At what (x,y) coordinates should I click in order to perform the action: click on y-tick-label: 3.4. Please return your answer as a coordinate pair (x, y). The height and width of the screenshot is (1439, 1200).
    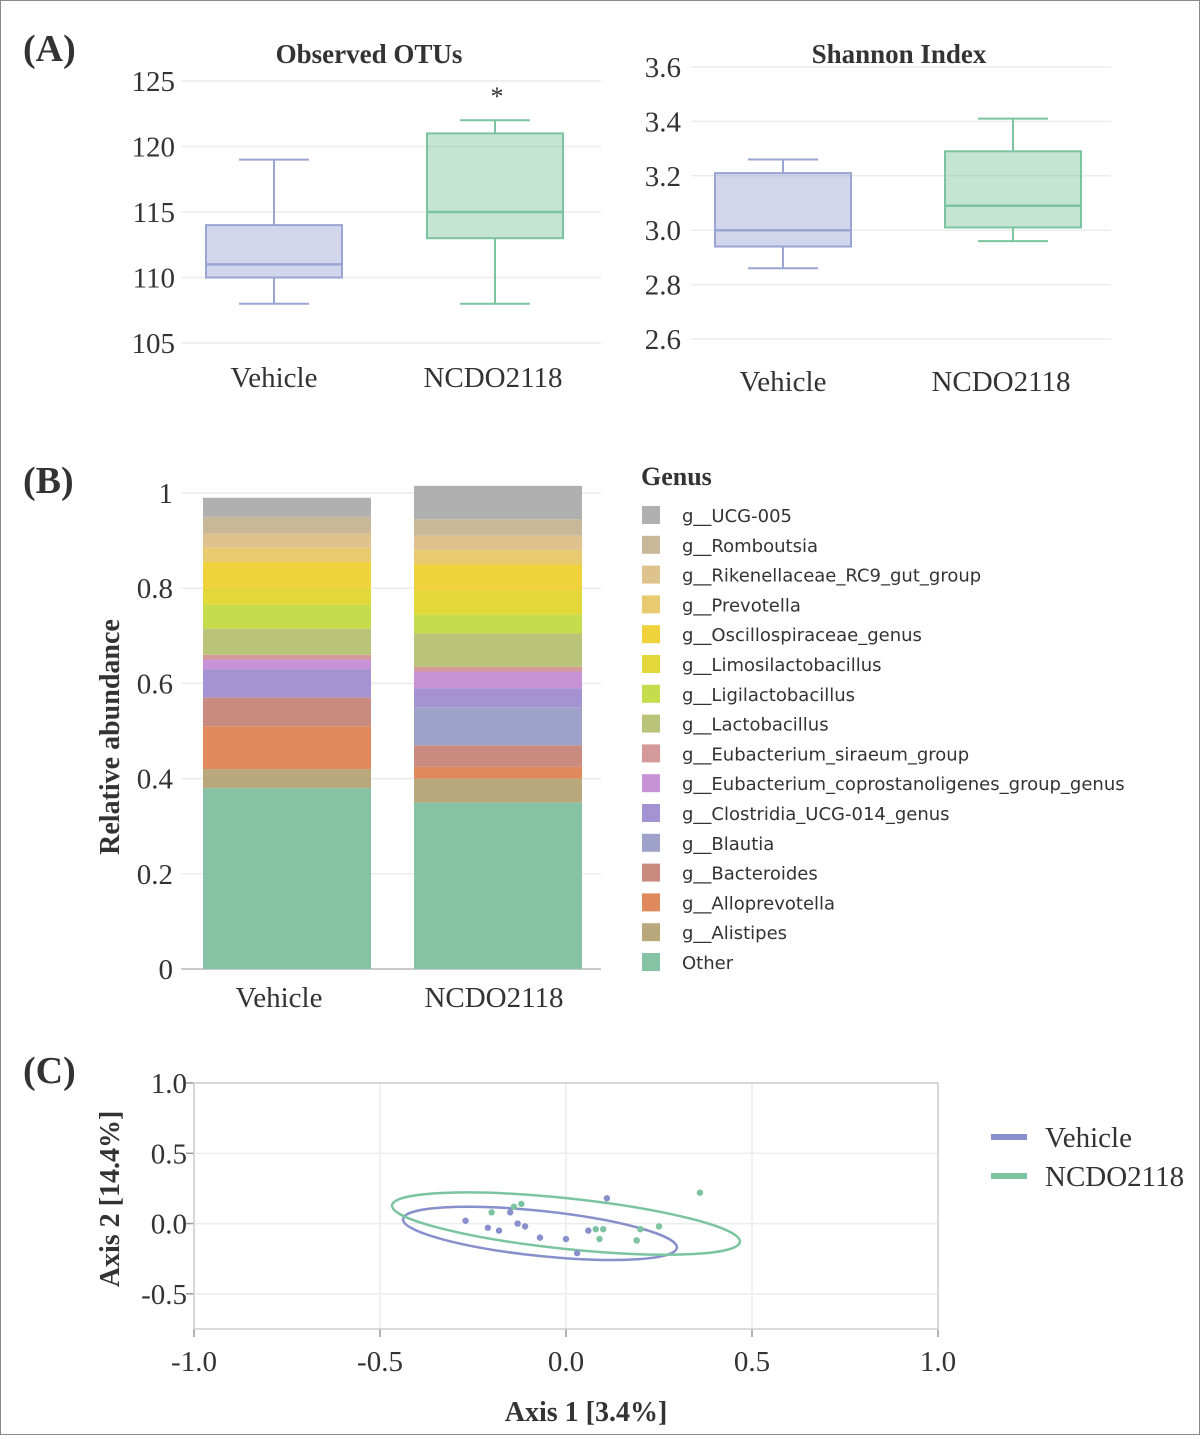
    Looking at the image, I should click on (663, 122).